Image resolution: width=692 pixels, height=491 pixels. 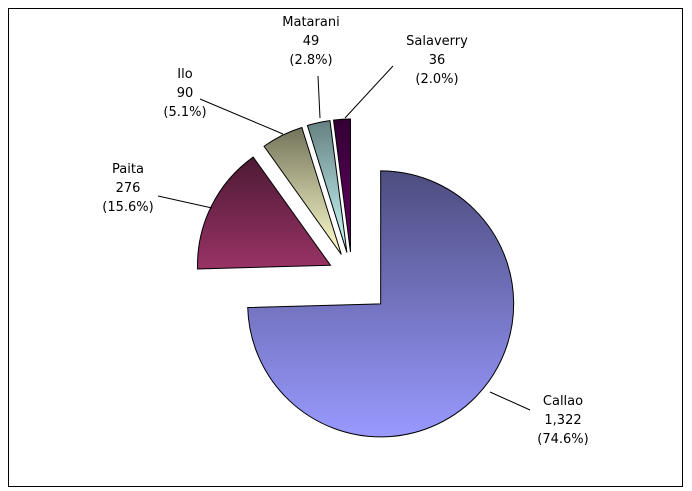 What do you see at coordinates (310, 22) in the screenshot?
I see `slice-label: Matarani` at bounding box center [310, 22].